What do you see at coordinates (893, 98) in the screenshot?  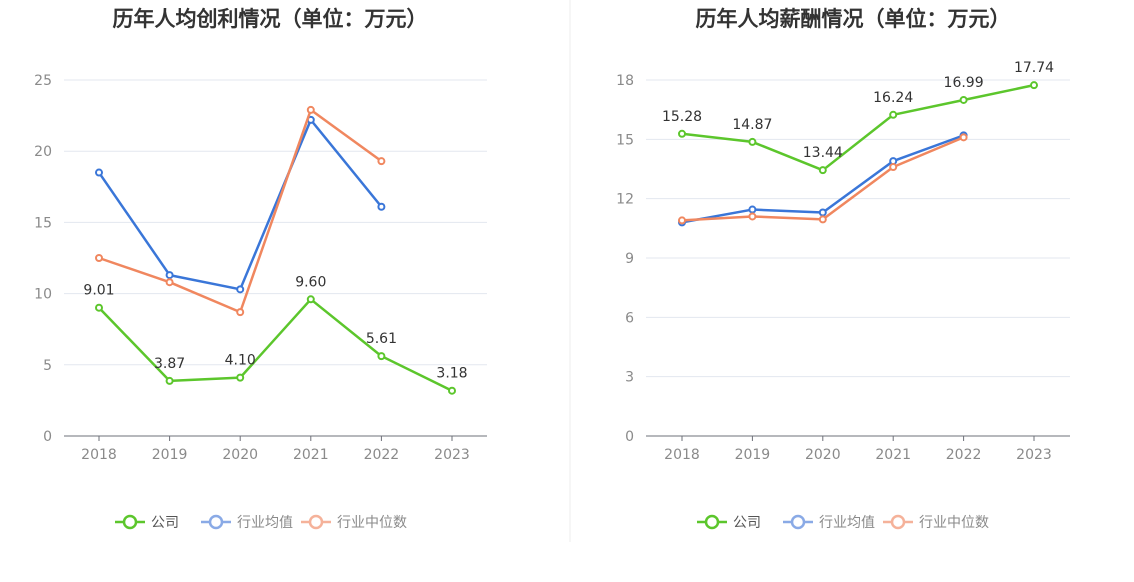 I see `data-label: 16.24` at bounding box center [893, 98].